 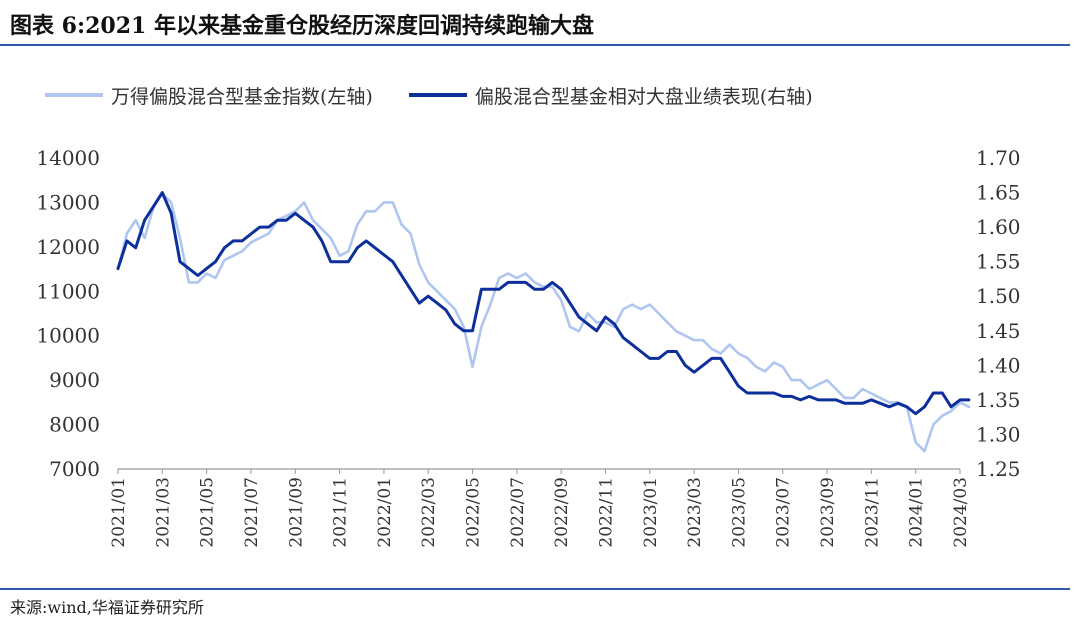 I want to click on left-tick-label: 10000, so click(x=68, y=336).